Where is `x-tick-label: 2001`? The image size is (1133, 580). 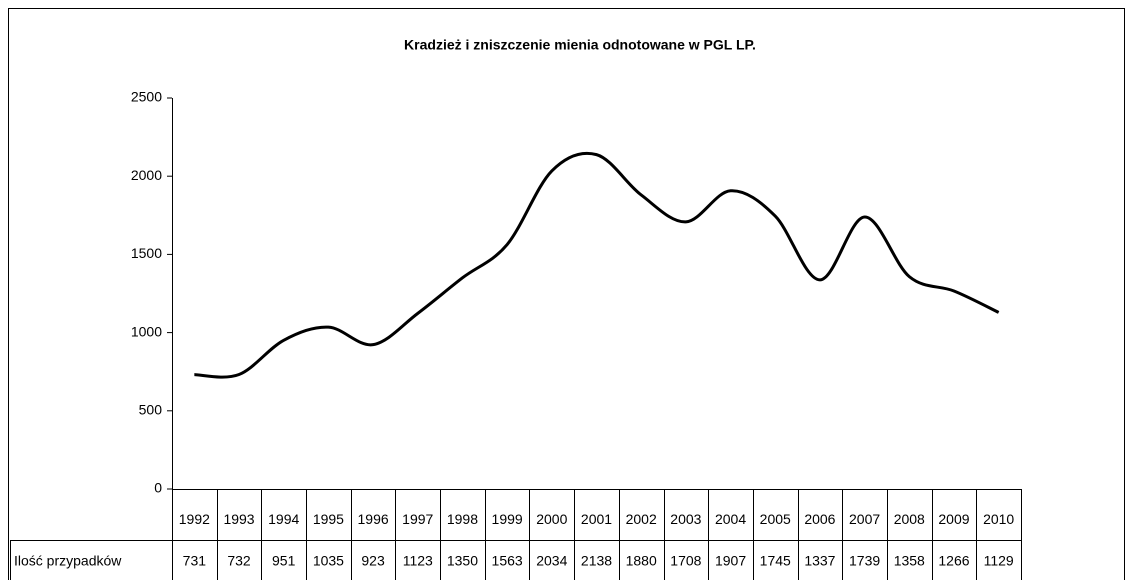
x-tick-label: 2001 is located at coordinates (596, 519).